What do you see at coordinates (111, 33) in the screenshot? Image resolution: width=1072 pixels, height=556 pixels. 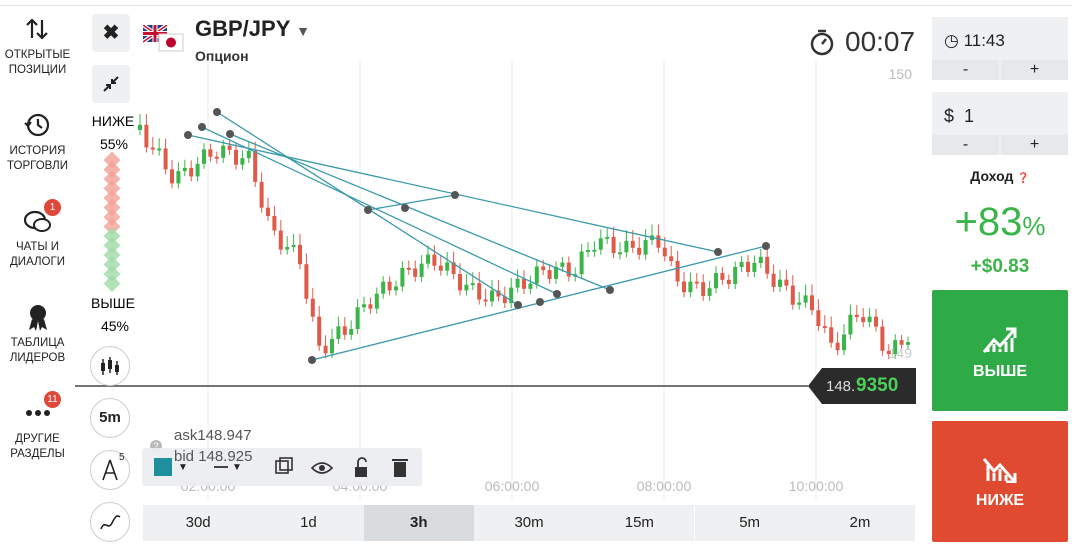 I see `close-button: ✖` at bounding box center [111, 33].